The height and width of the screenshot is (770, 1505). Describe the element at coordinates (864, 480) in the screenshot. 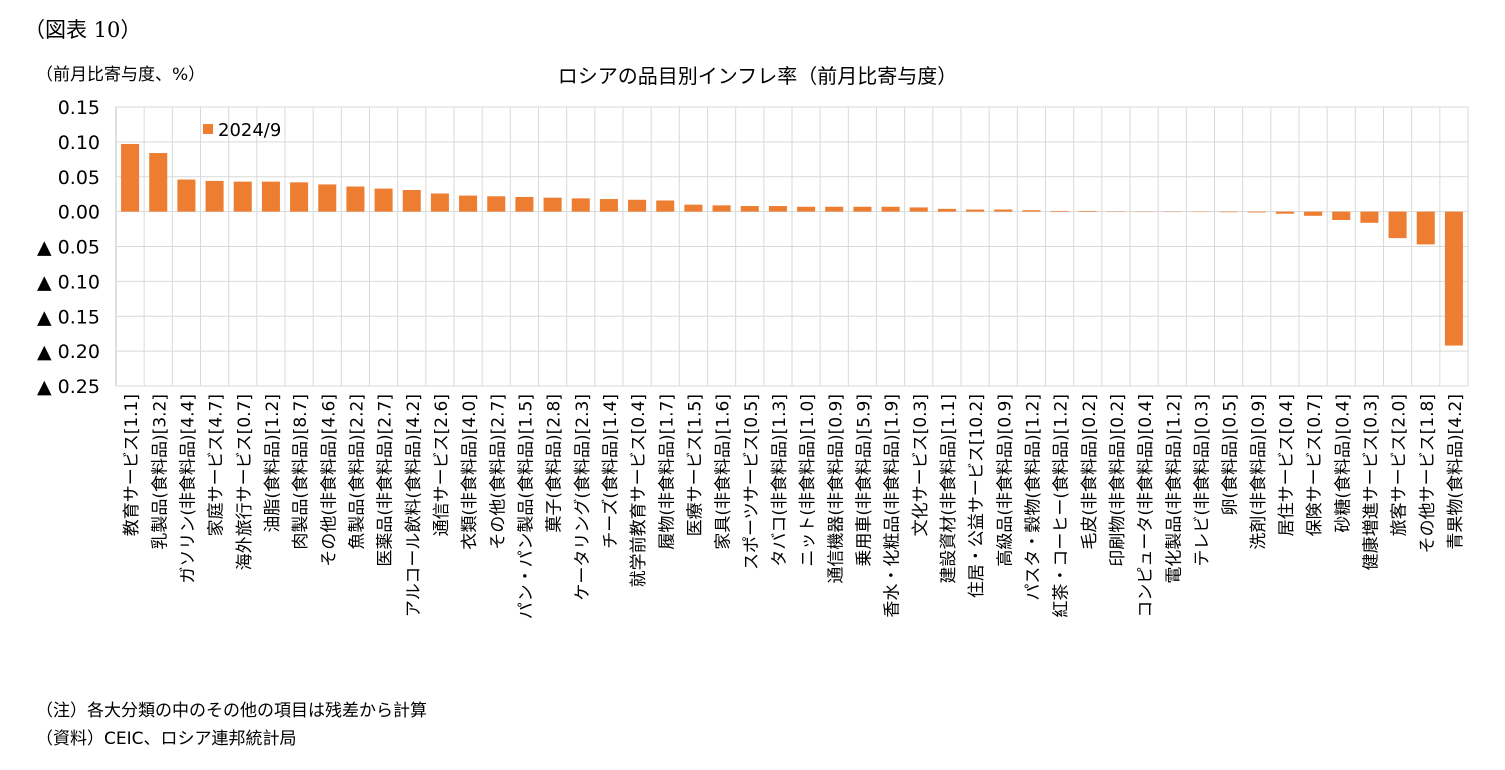

I see `x-tick-label: 乗用車(非食料品)[5.9]` at that location.